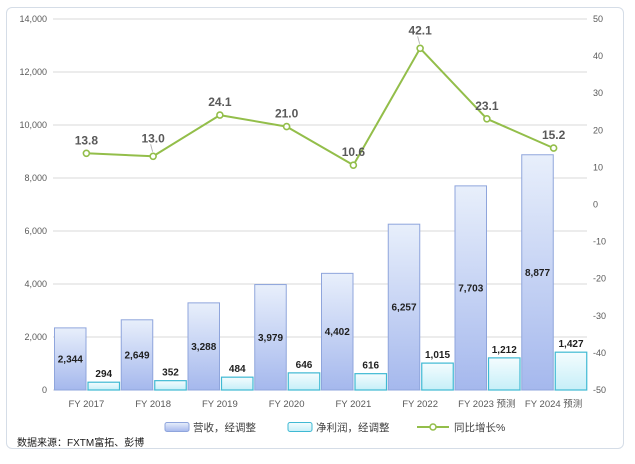  I want to click on category-label: FY 2023 预测, so click(486, 404).